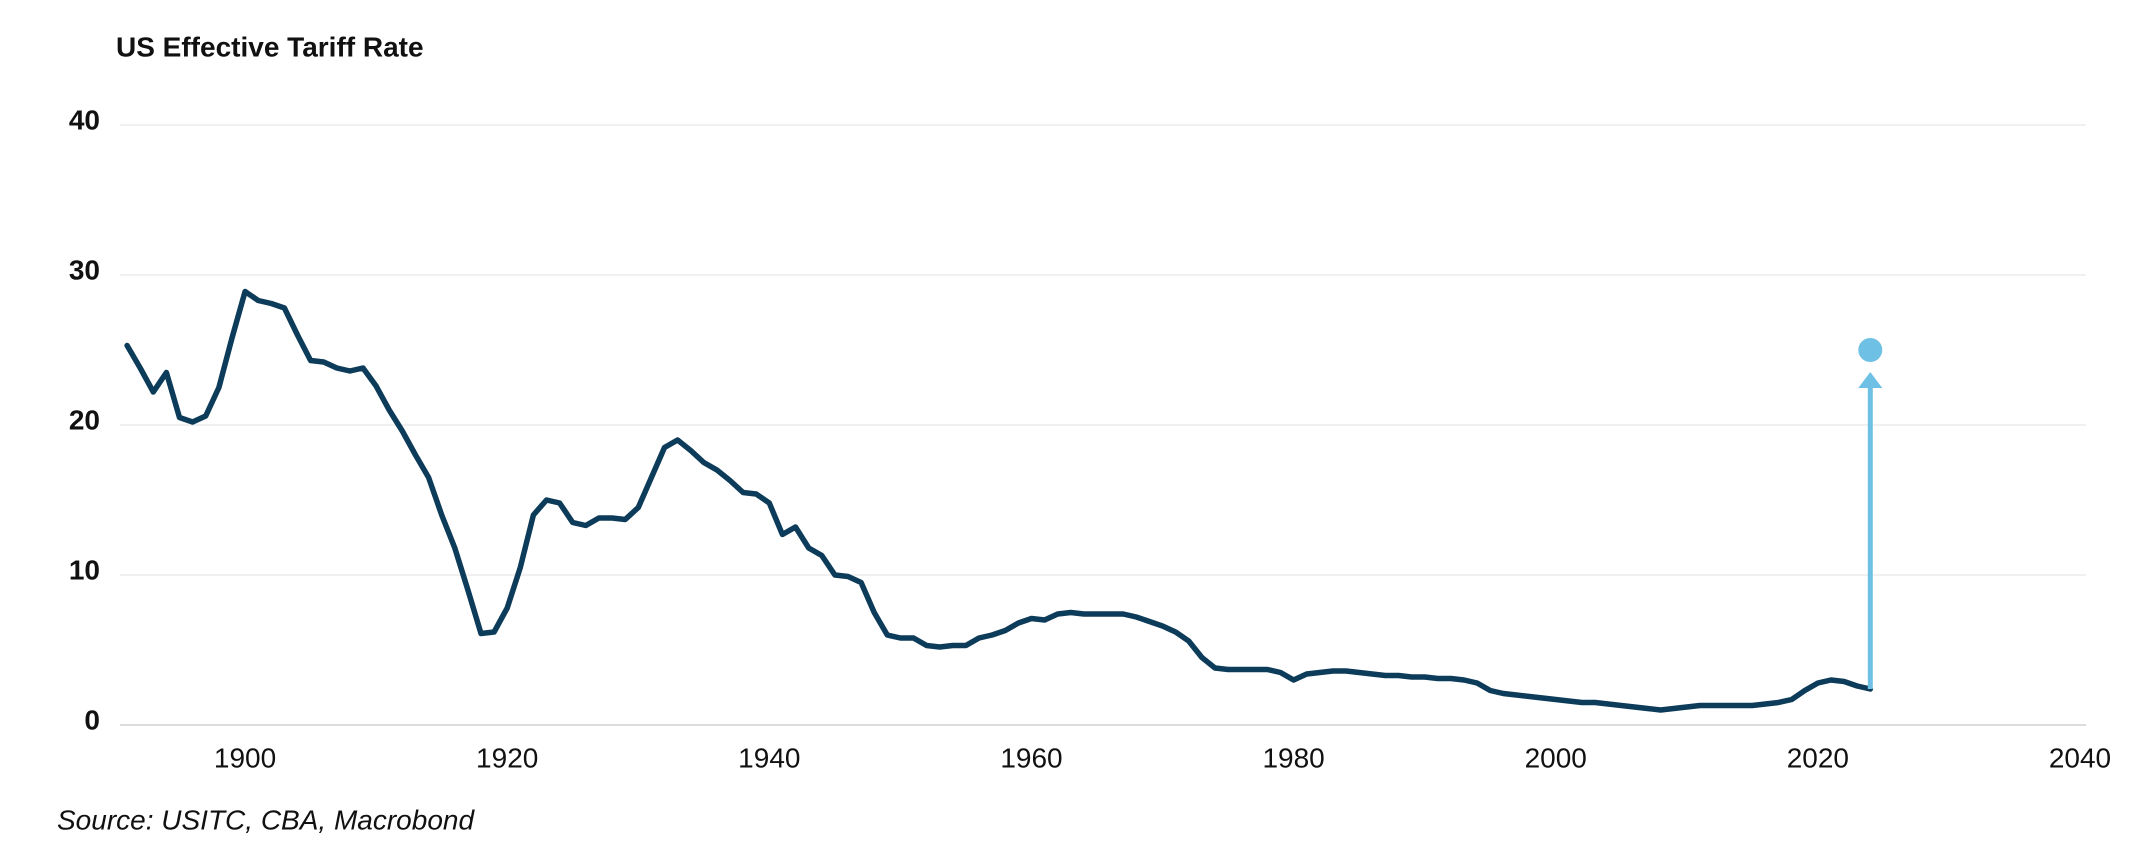  What do you see at coordinates (84, 419) in the screenshot?
I see `y-tick-label: 20` at bounding box center [84, 419].